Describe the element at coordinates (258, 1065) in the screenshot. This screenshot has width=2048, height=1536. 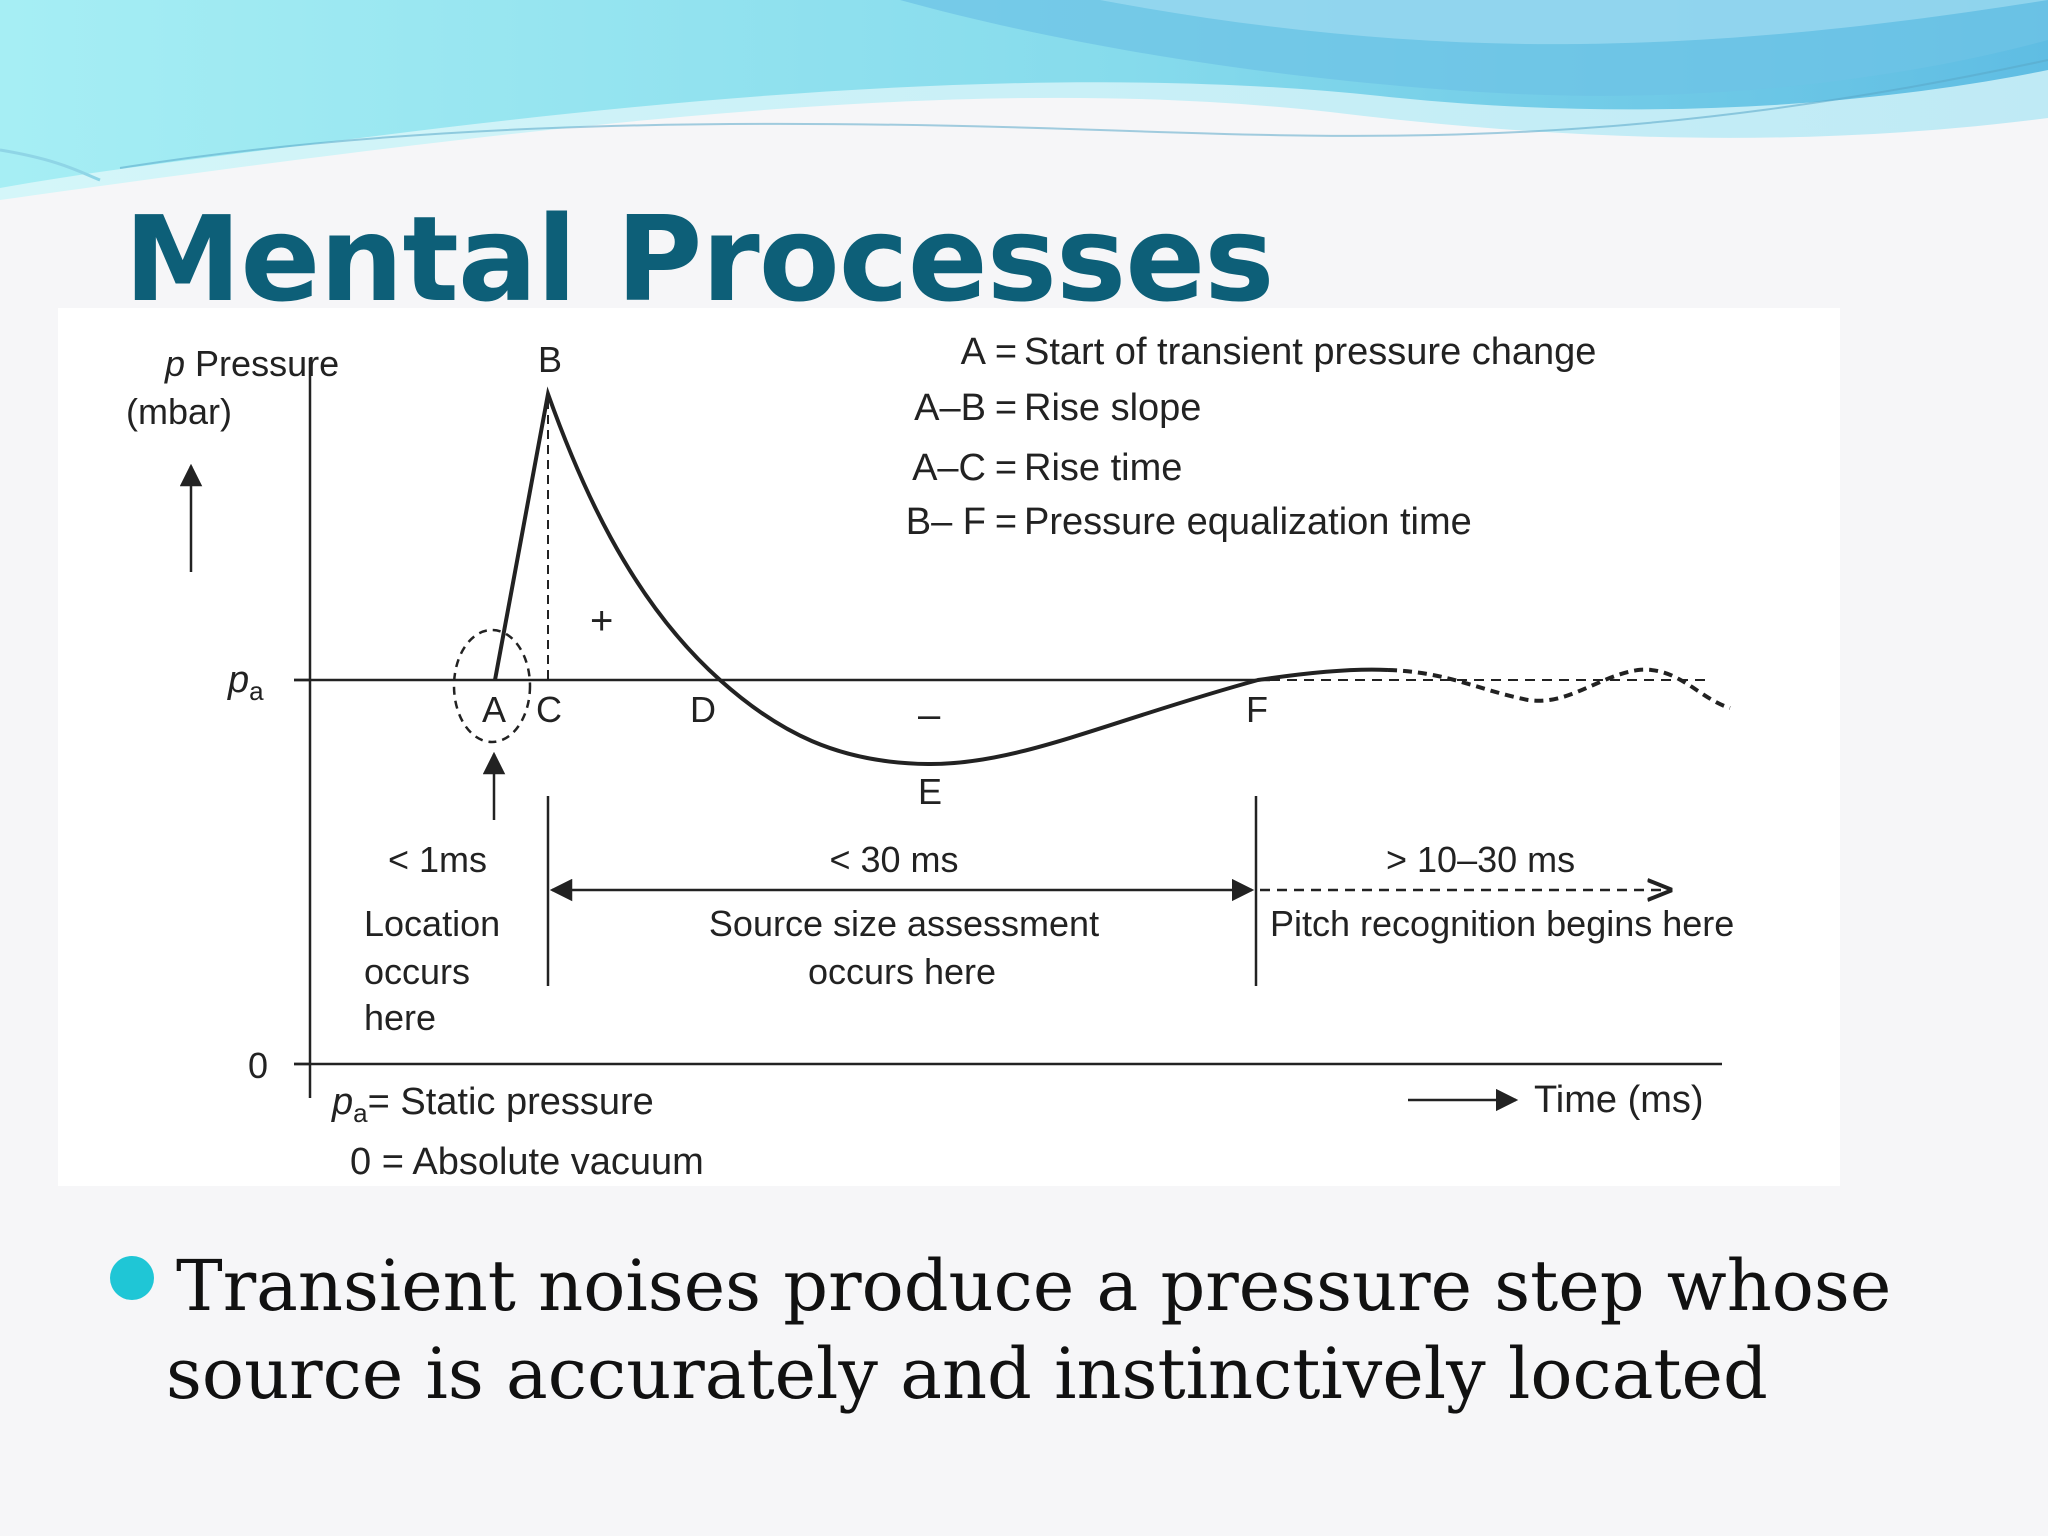
I see `zero-label: 0` at that location.